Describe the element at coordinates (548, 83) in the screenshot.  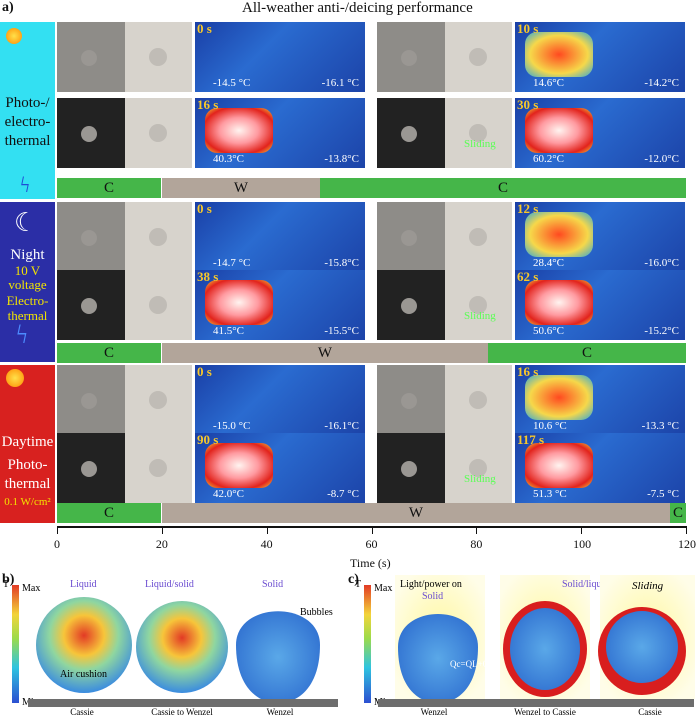
I see `temp-label-left: 14.6°C` at that location.